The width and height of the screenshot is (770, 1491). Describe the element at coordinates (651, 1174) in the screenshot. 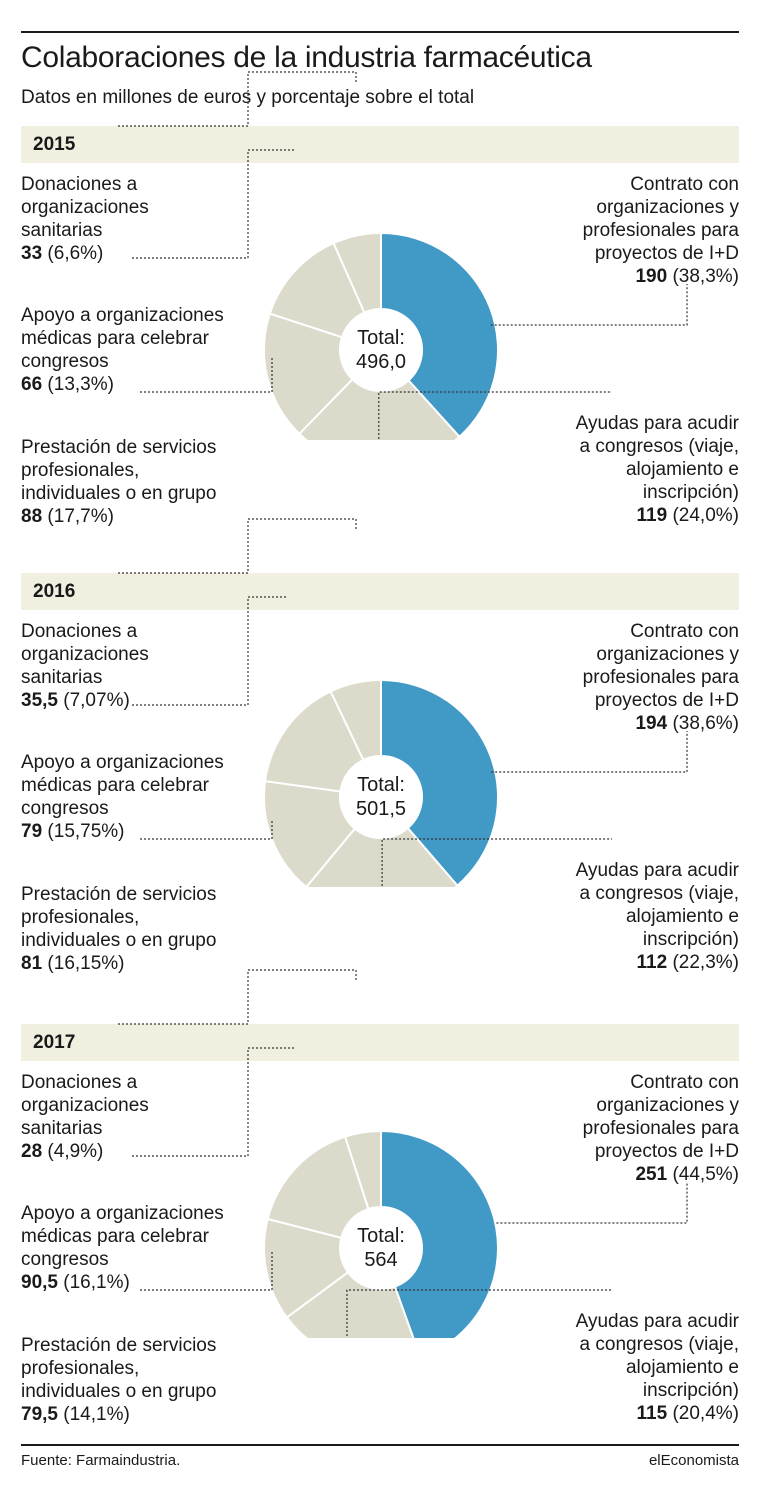

I see `slice-amount: 251` at that location.